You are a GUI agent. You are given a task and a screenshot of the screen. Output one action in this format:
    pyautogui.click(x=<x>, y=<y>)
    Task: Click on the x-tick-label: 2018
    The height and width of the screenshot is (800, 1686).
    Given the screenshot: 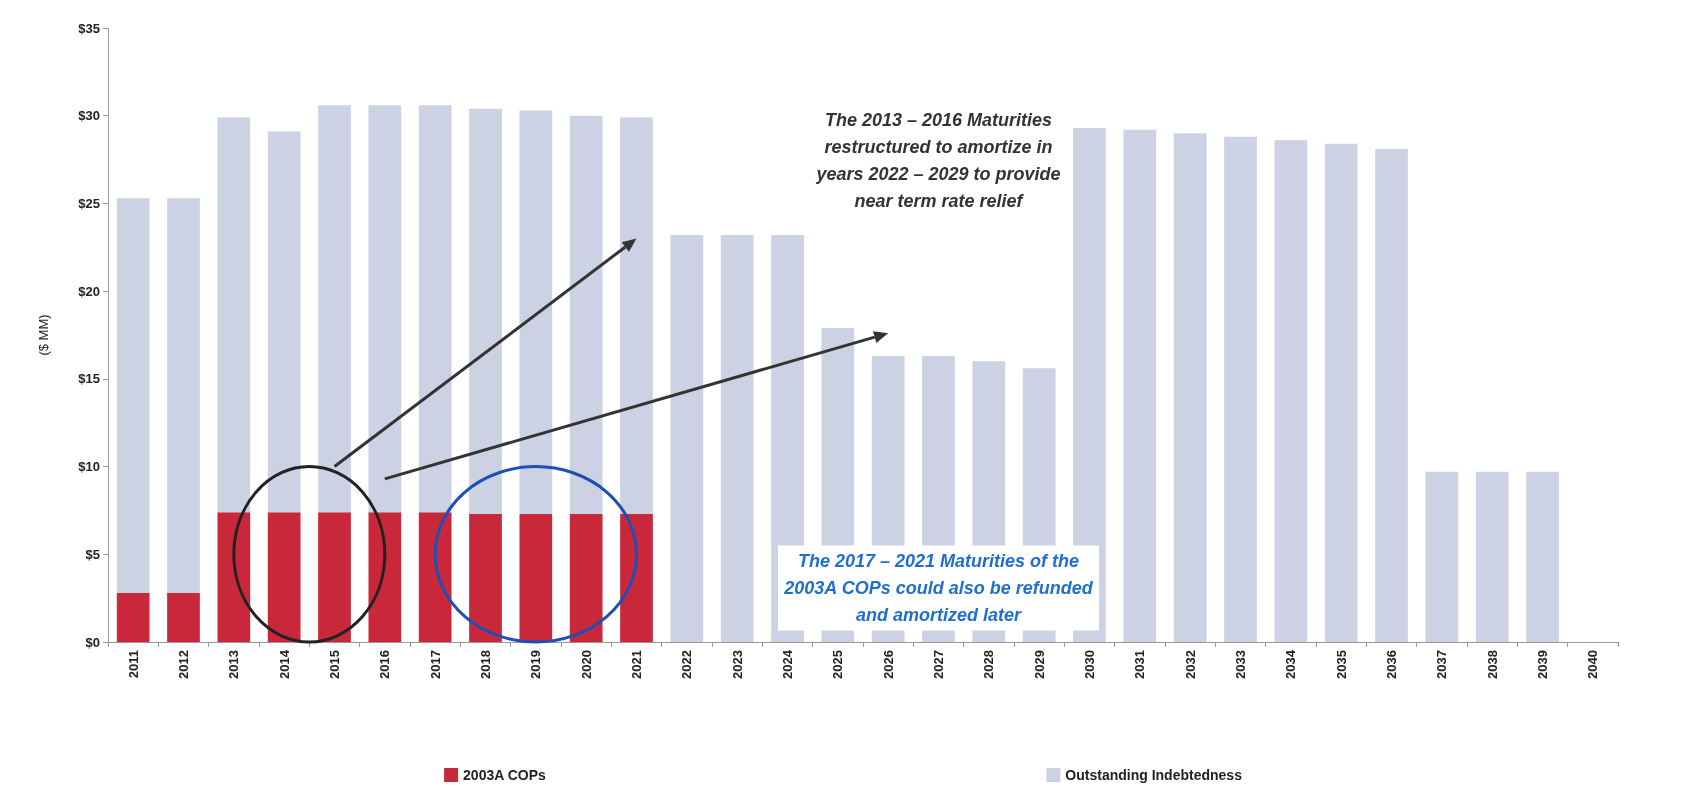 What is the action you would take?
    pyautogui.click(x=485, y=664)
    